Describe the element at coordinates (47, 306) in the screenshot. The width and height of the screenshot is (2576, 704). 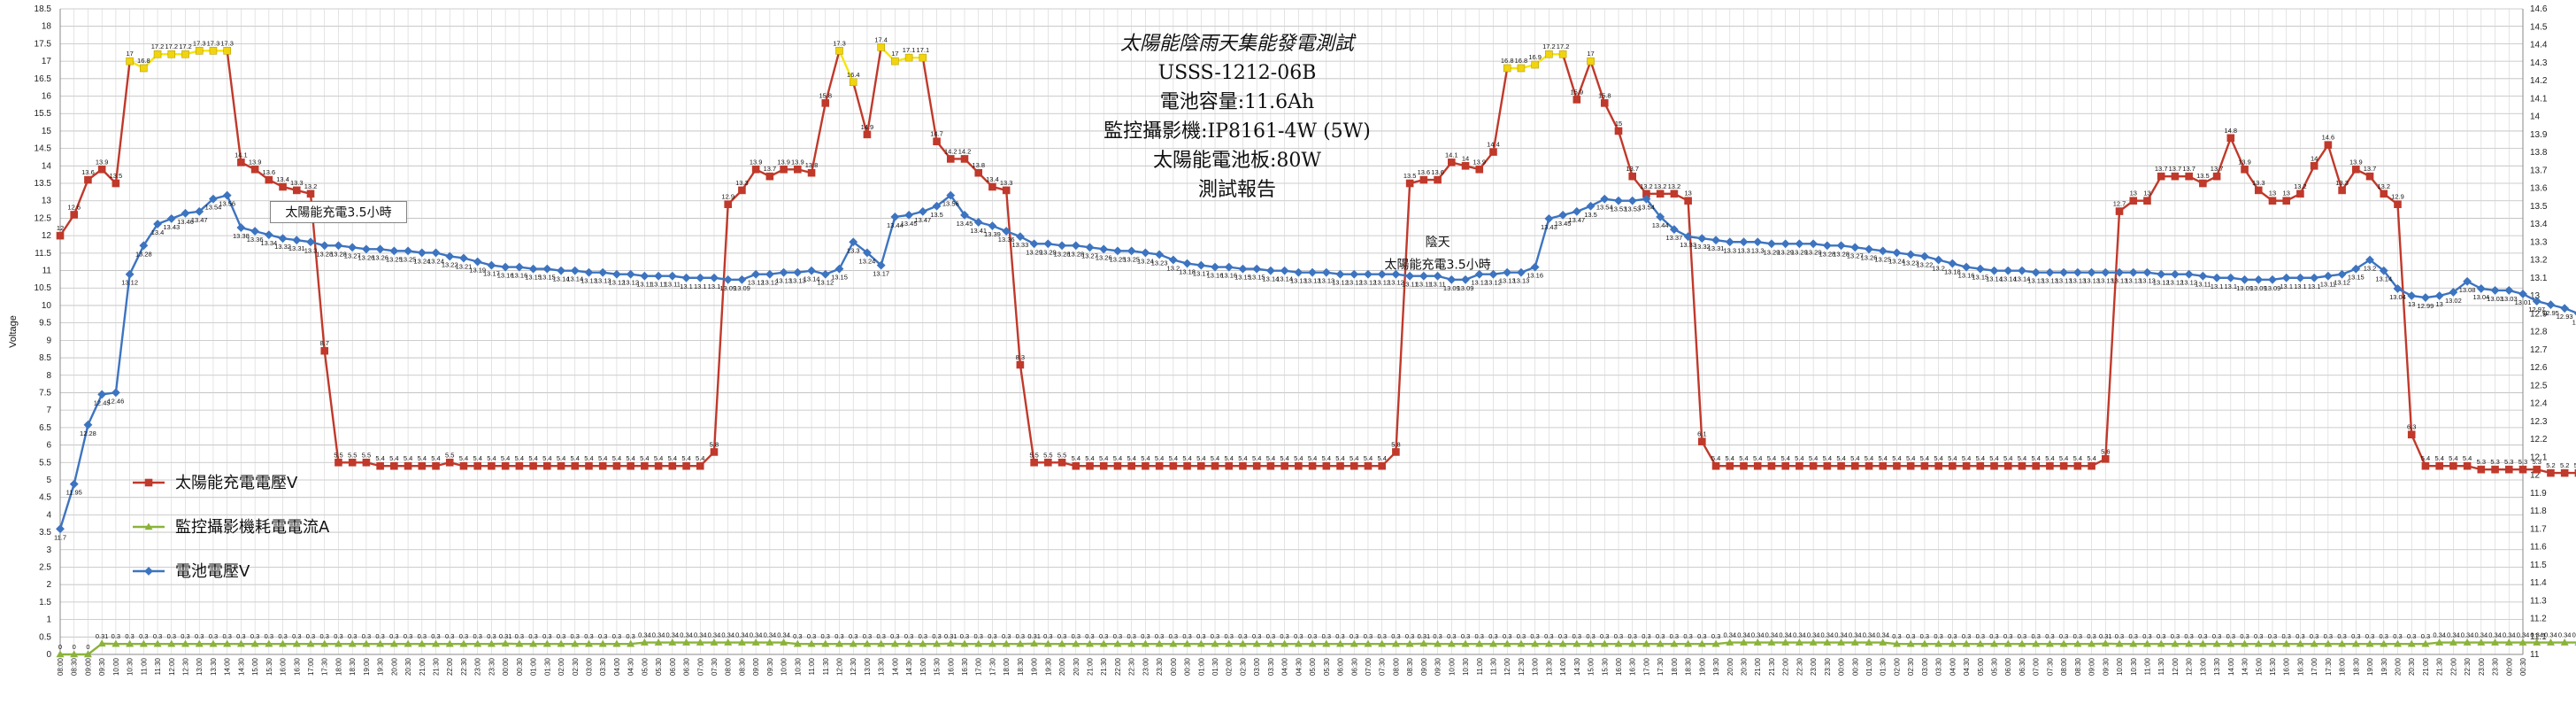
I see `left-tick-label: 10` at that location.